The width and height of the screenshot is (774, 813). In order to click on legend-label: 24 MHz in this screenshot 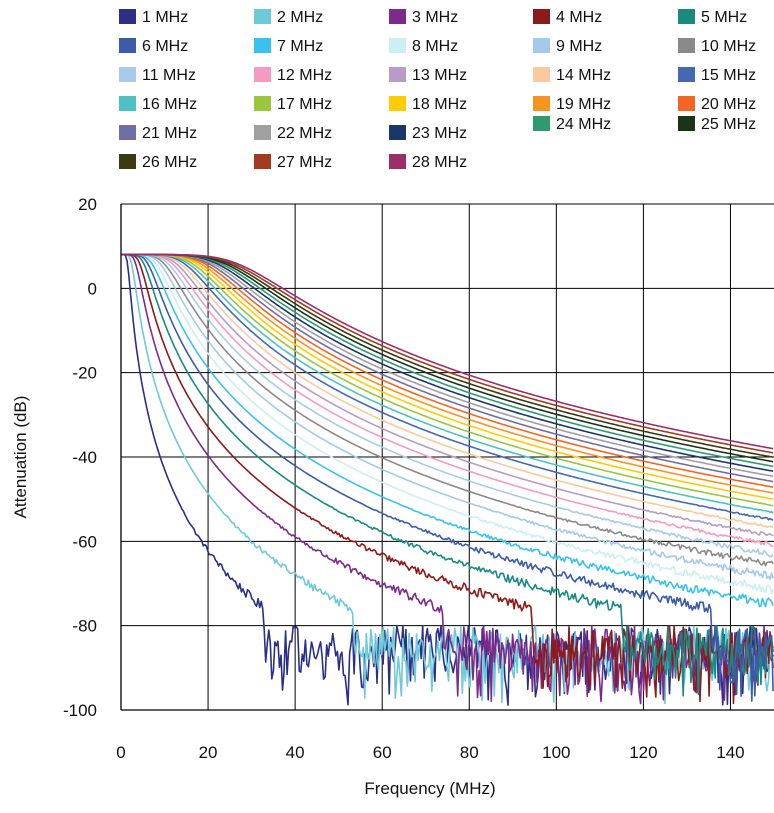, I will do `click(583, 124)`.